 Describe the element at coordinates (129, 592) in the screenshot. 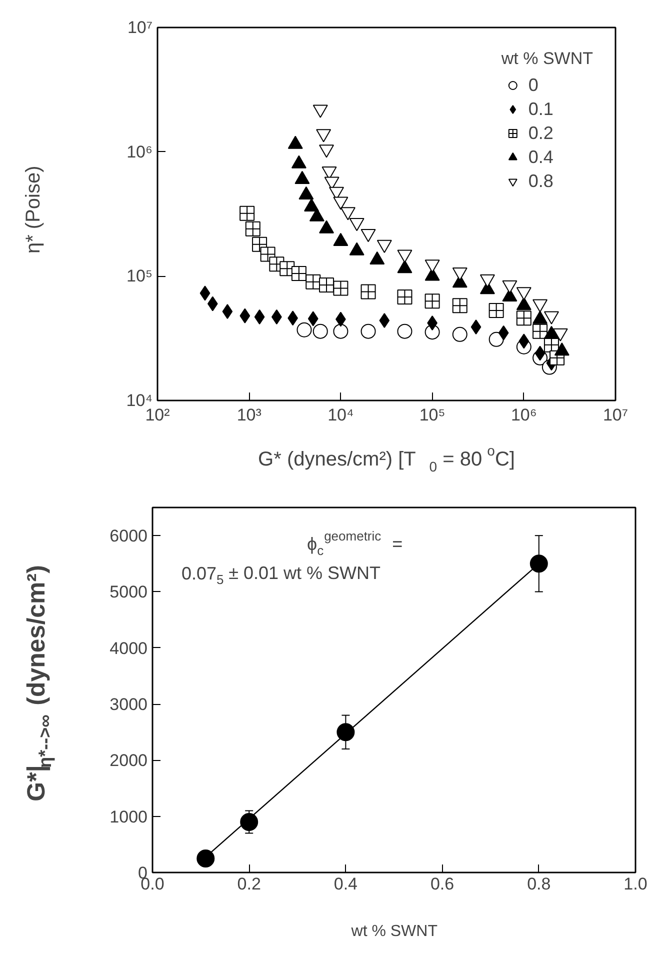

I see `y-tick-label: 5000` at that location.